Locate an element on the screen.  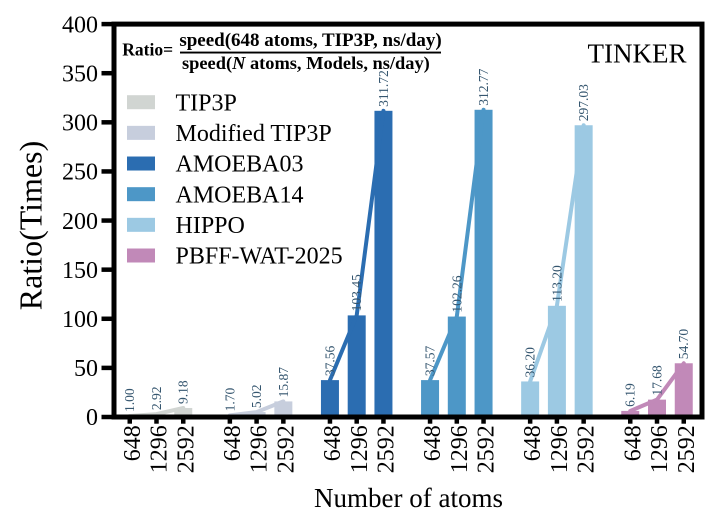
svg-text: 1.00 is located at coordinates (129, 400).